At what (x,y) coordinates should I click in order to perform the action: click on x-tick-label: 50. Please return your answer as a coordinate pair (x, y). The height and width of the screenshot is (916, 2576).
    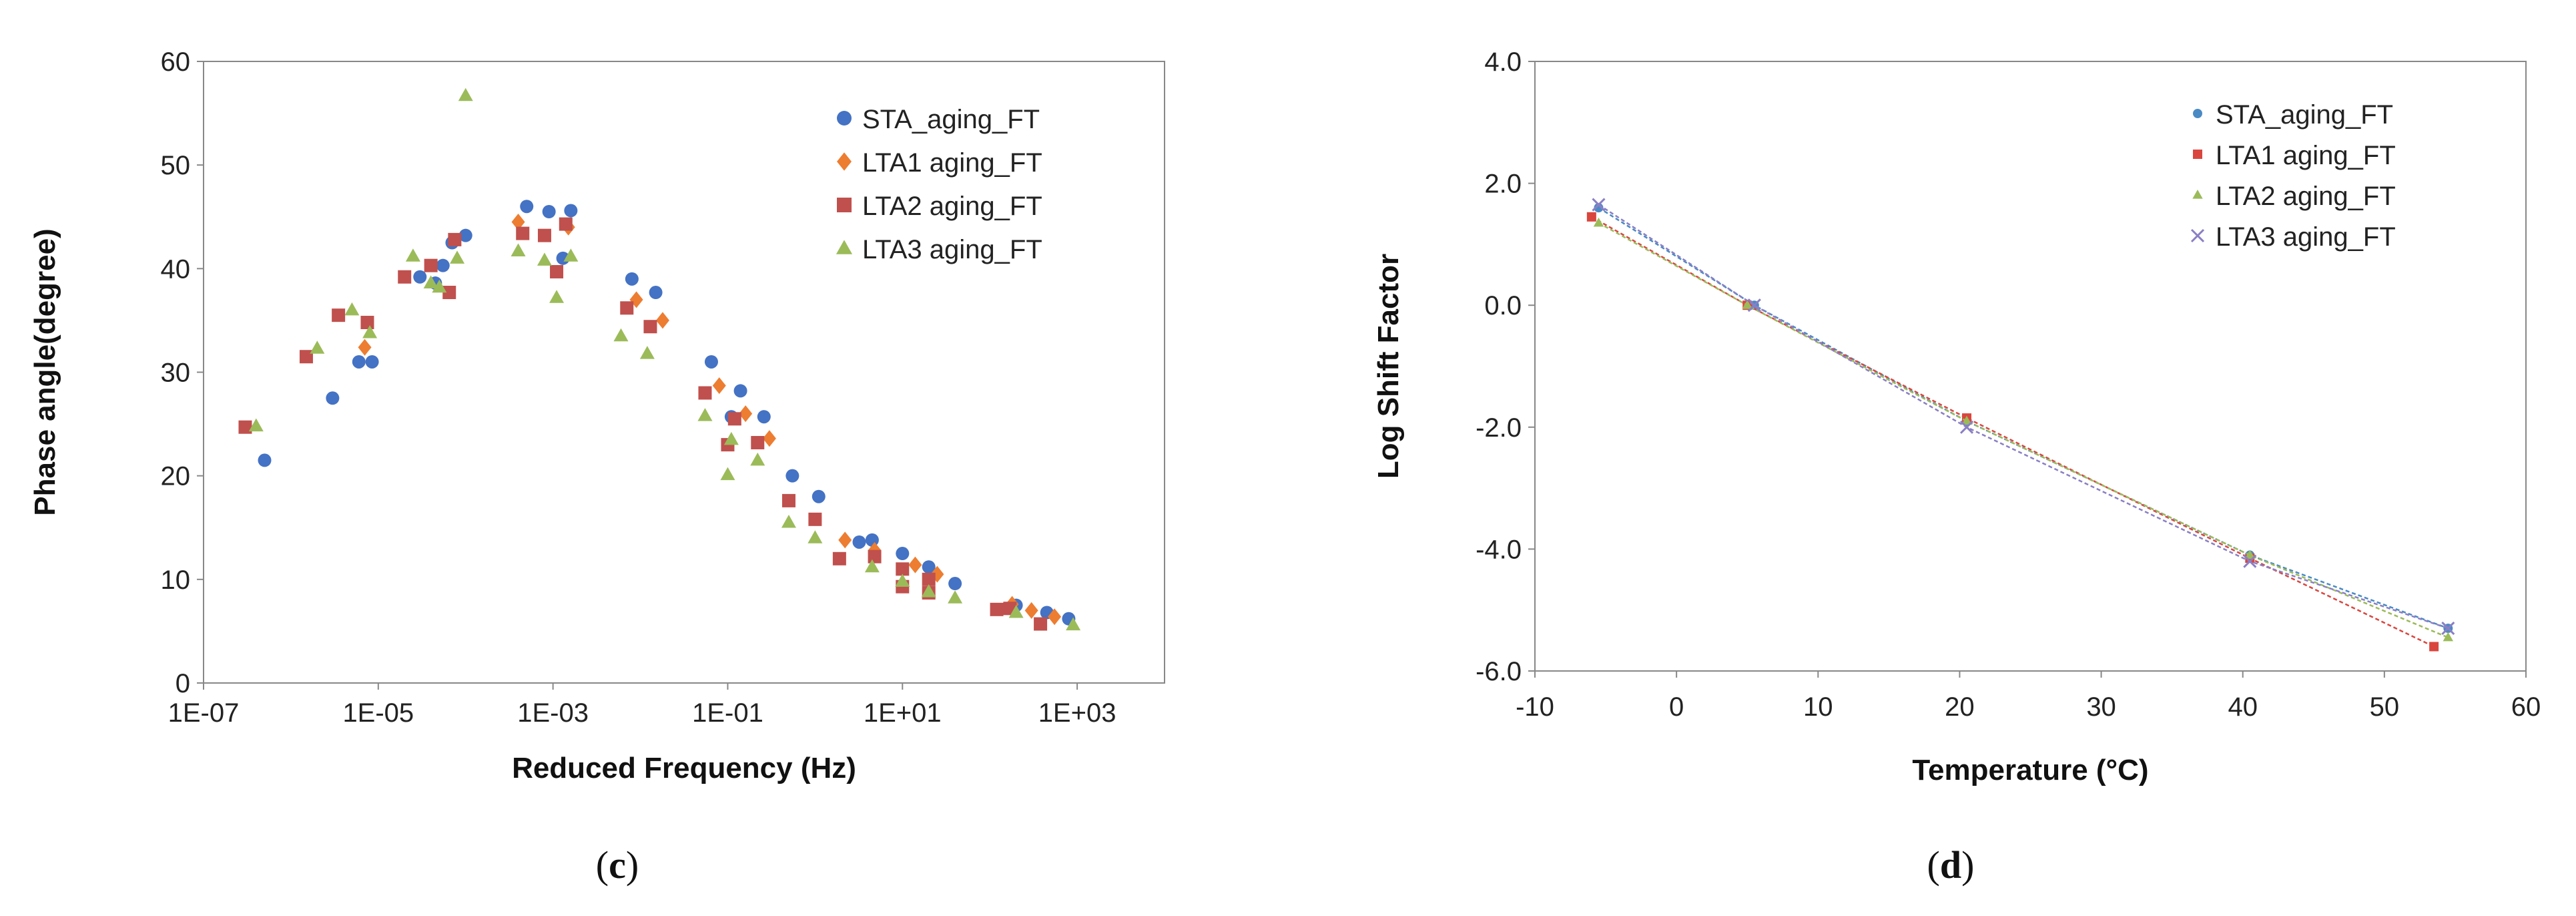
    Looking at the image, I should click on (2385, 707).